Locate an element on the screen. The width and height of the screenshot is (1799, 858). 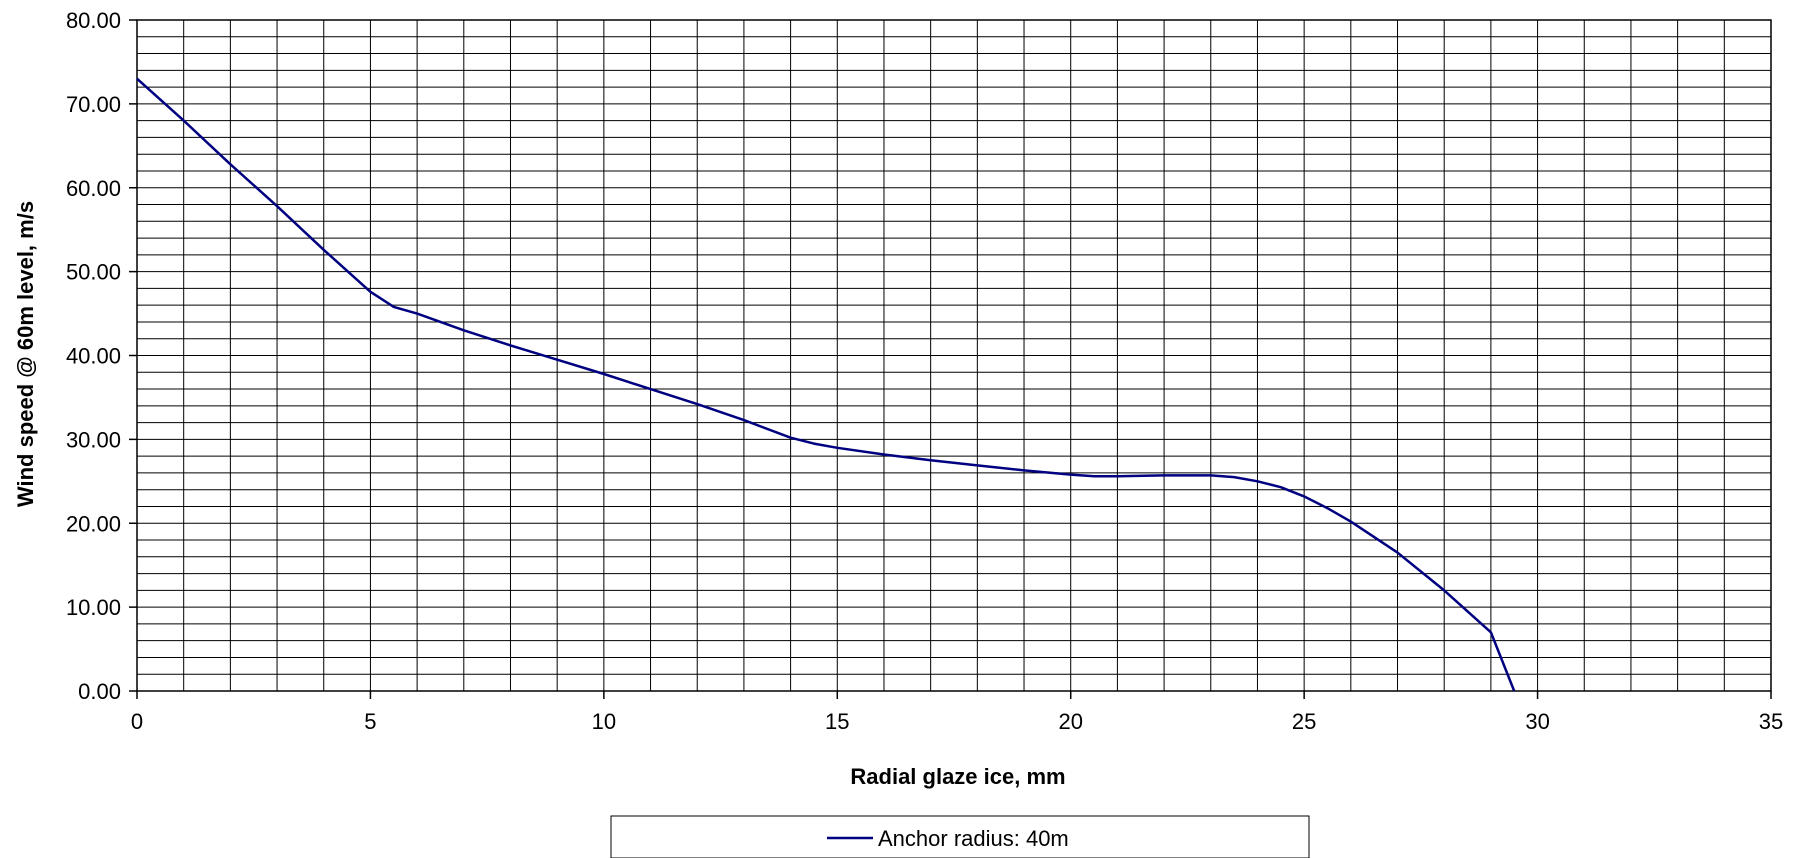
x-tick-label: 5 is located at coordinates (370, 721).